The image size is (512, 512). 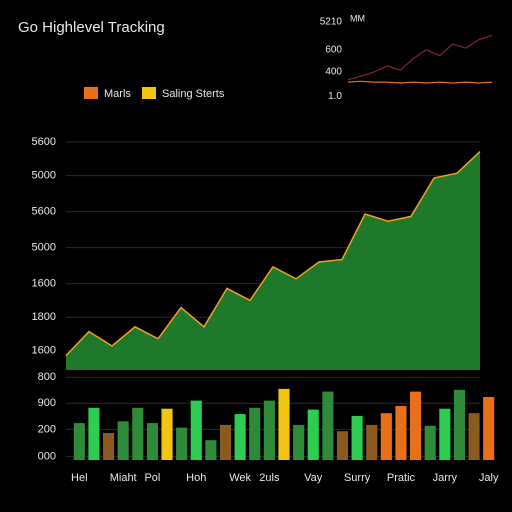 What do you see at coordinates (47, 377) in the screenshot?
I see `y-tick-label: 800` at bounding box center [47, 377].